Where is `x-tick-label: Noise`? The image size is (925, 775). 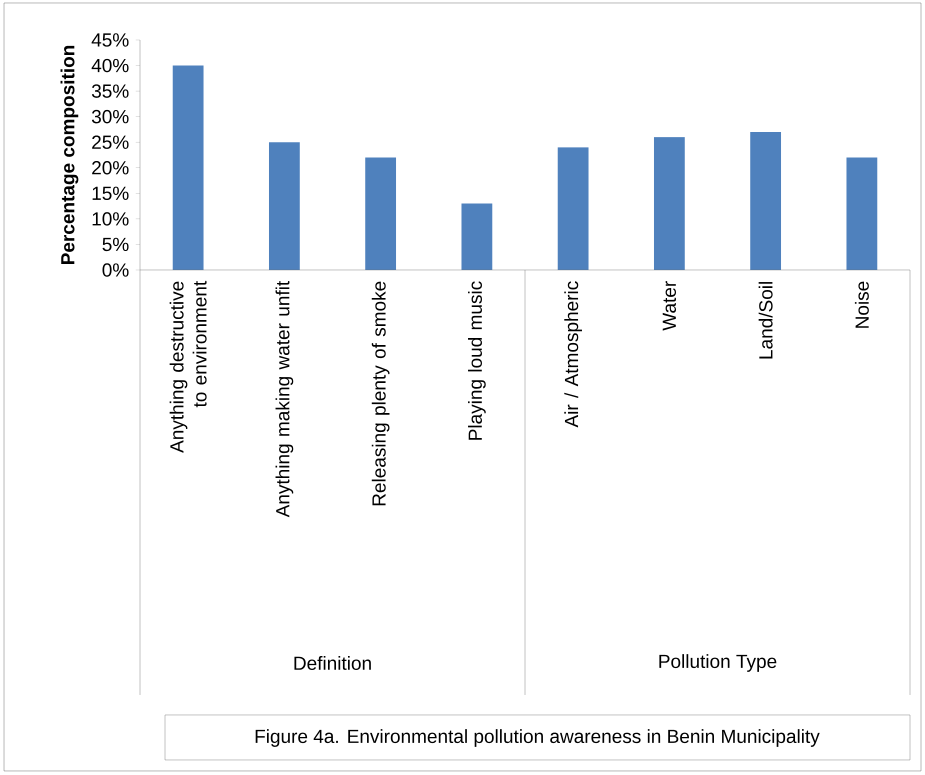
x-tick-label: Noise is located at coordinates (861, 305).